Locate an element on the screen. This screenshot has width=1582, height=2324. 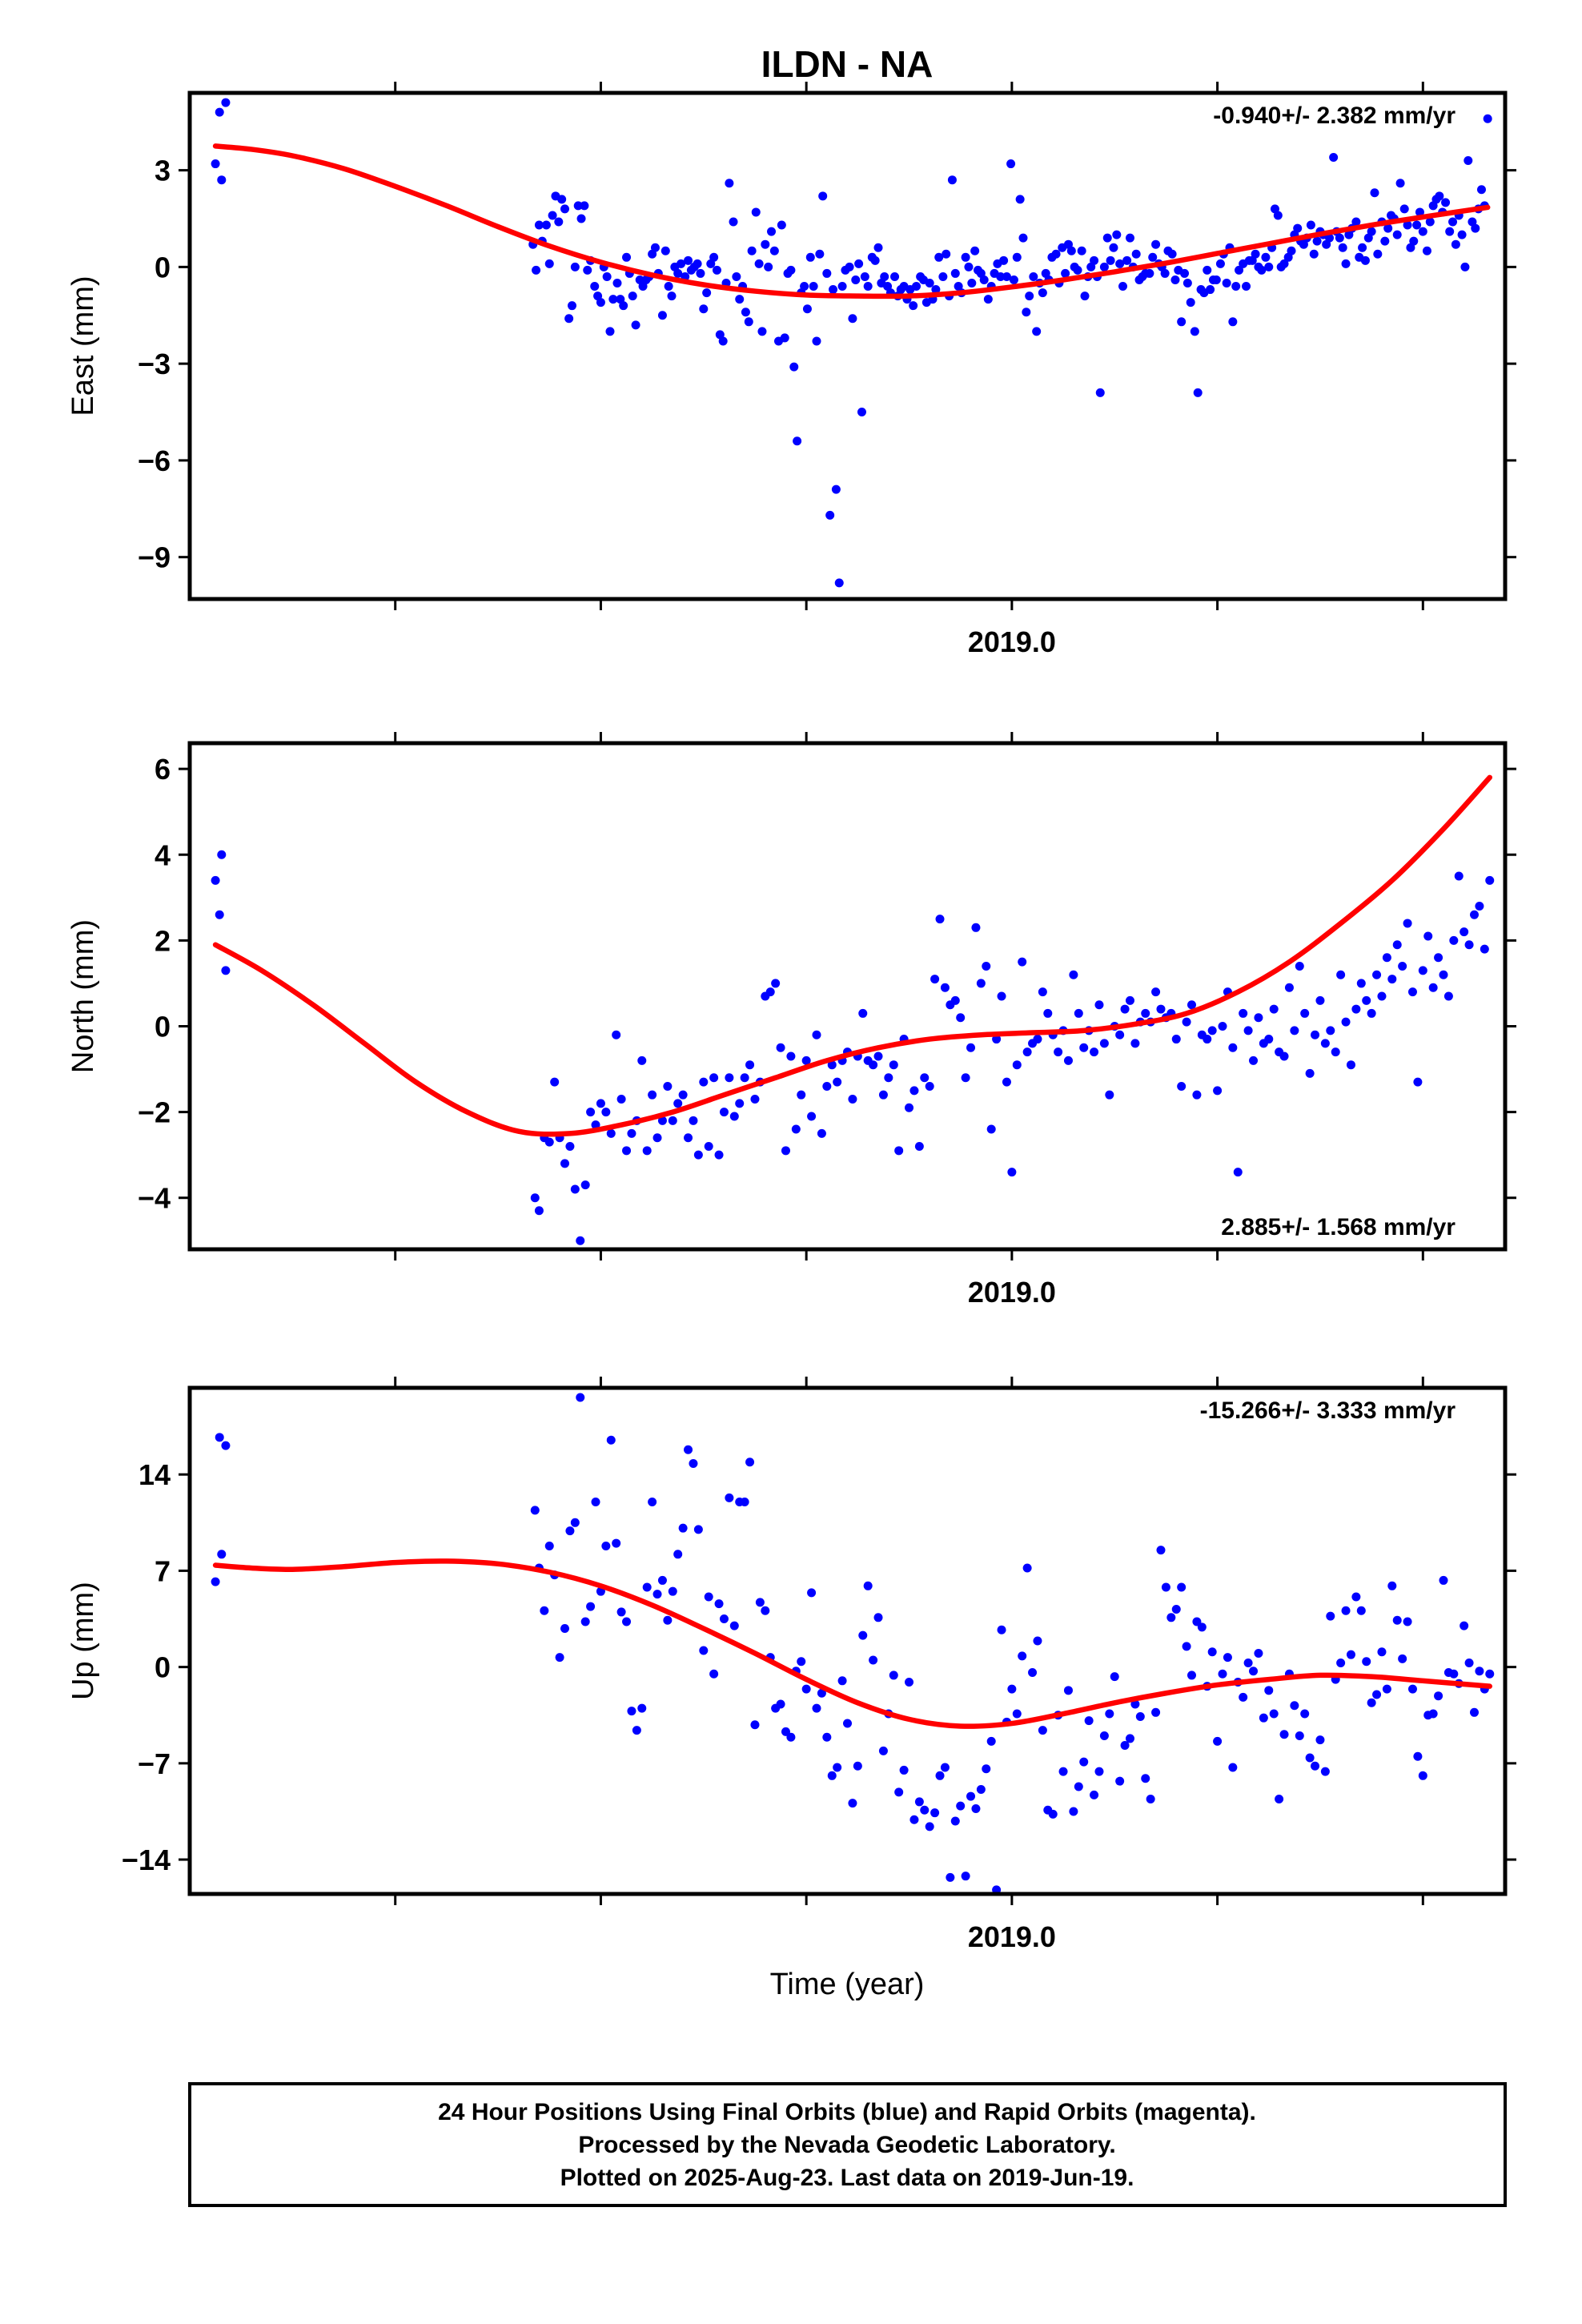
north-ytick-label: −4 is located at coordinates (154, 1198).